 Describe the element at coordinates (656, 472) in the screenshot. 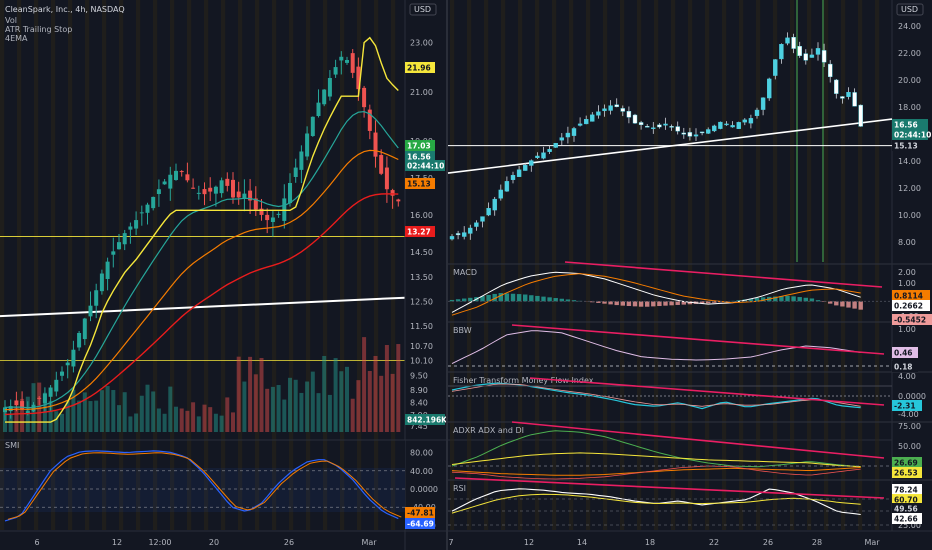

I see `adx-di-minus` at that location.